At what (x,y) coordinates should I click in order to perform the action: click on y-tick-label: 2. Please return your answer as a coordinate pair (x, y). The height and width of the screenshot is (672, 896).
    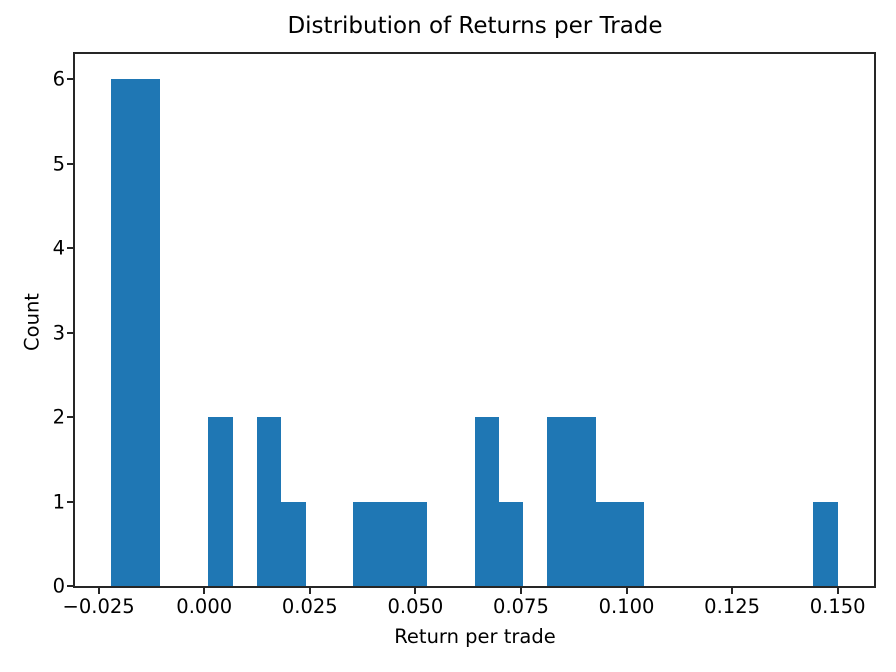
    Looking at the image, I should click on (58, 417).